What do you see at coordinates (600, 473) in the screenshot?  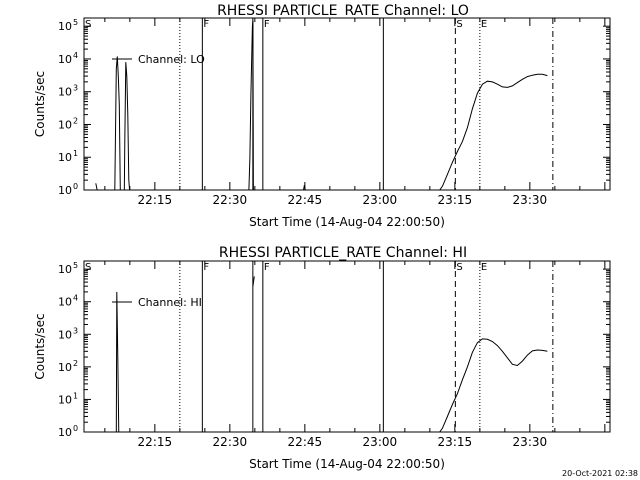 I see `footer-timestamp: 20-Oct-2021 02:38` at bounding box center [600, 473].